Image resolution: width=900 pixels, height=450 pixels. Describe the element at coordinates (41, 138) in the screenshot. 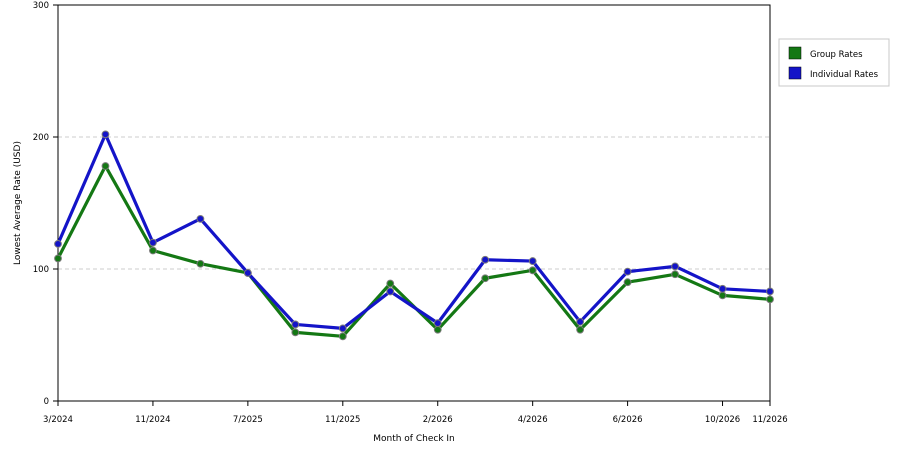

I see `y-tick-label: 200` at that location.